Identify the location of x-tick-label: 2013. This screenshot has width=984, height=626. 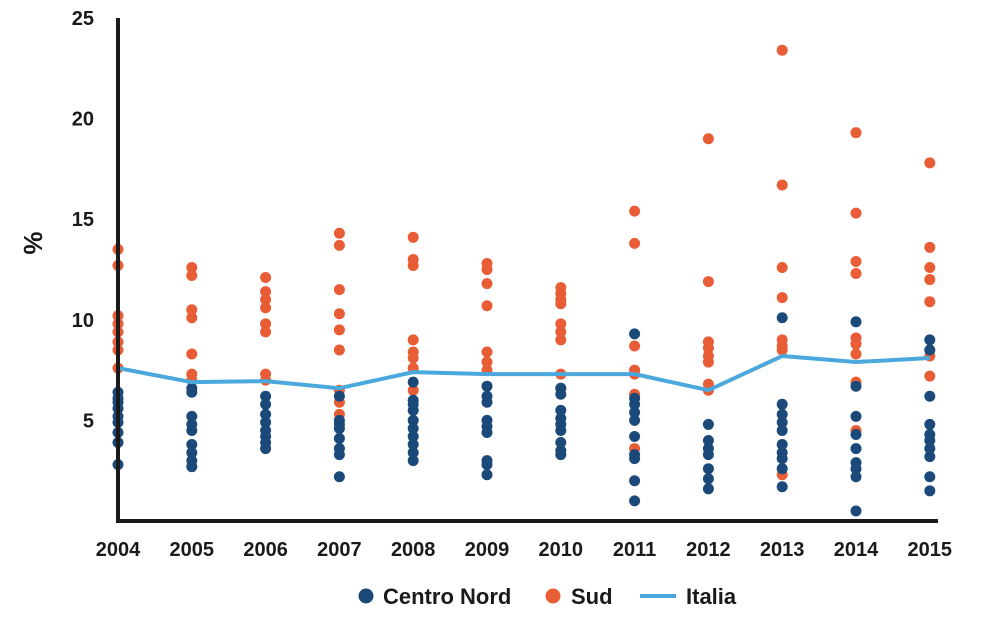
(782, 550).